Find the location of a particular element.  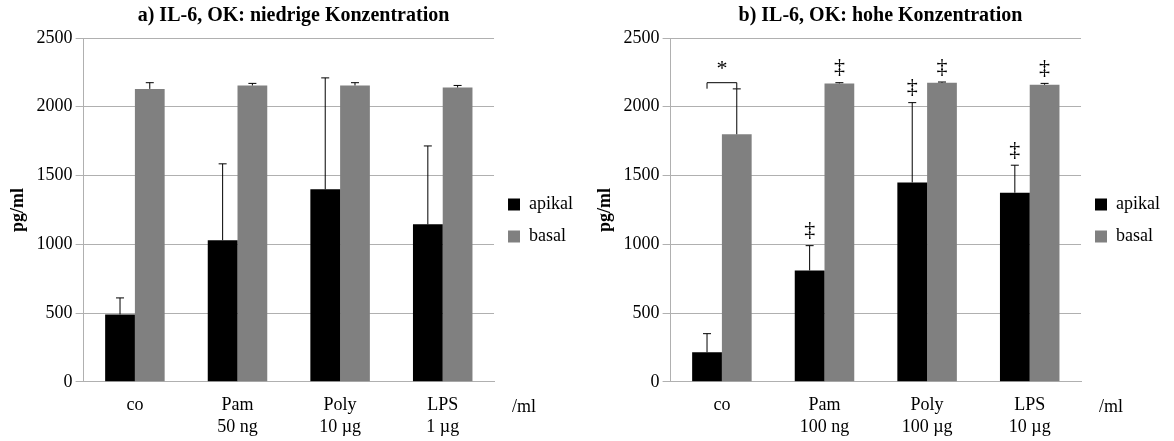

x-tick-label: Poly 100 µg is located at coordinates (927, 415).